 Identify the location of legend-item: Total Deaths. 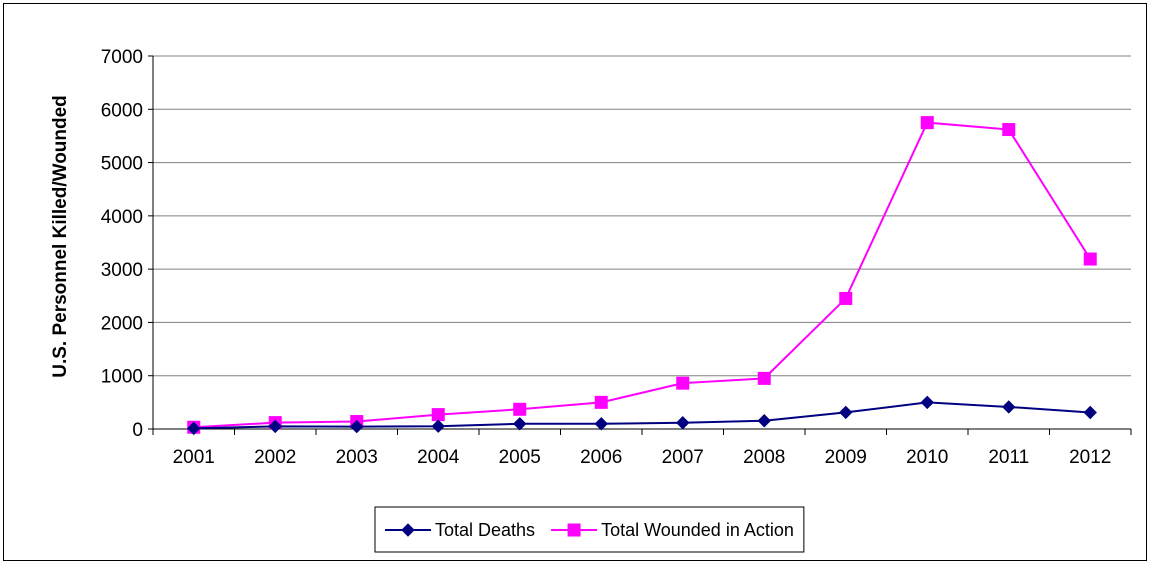
(460, 530).